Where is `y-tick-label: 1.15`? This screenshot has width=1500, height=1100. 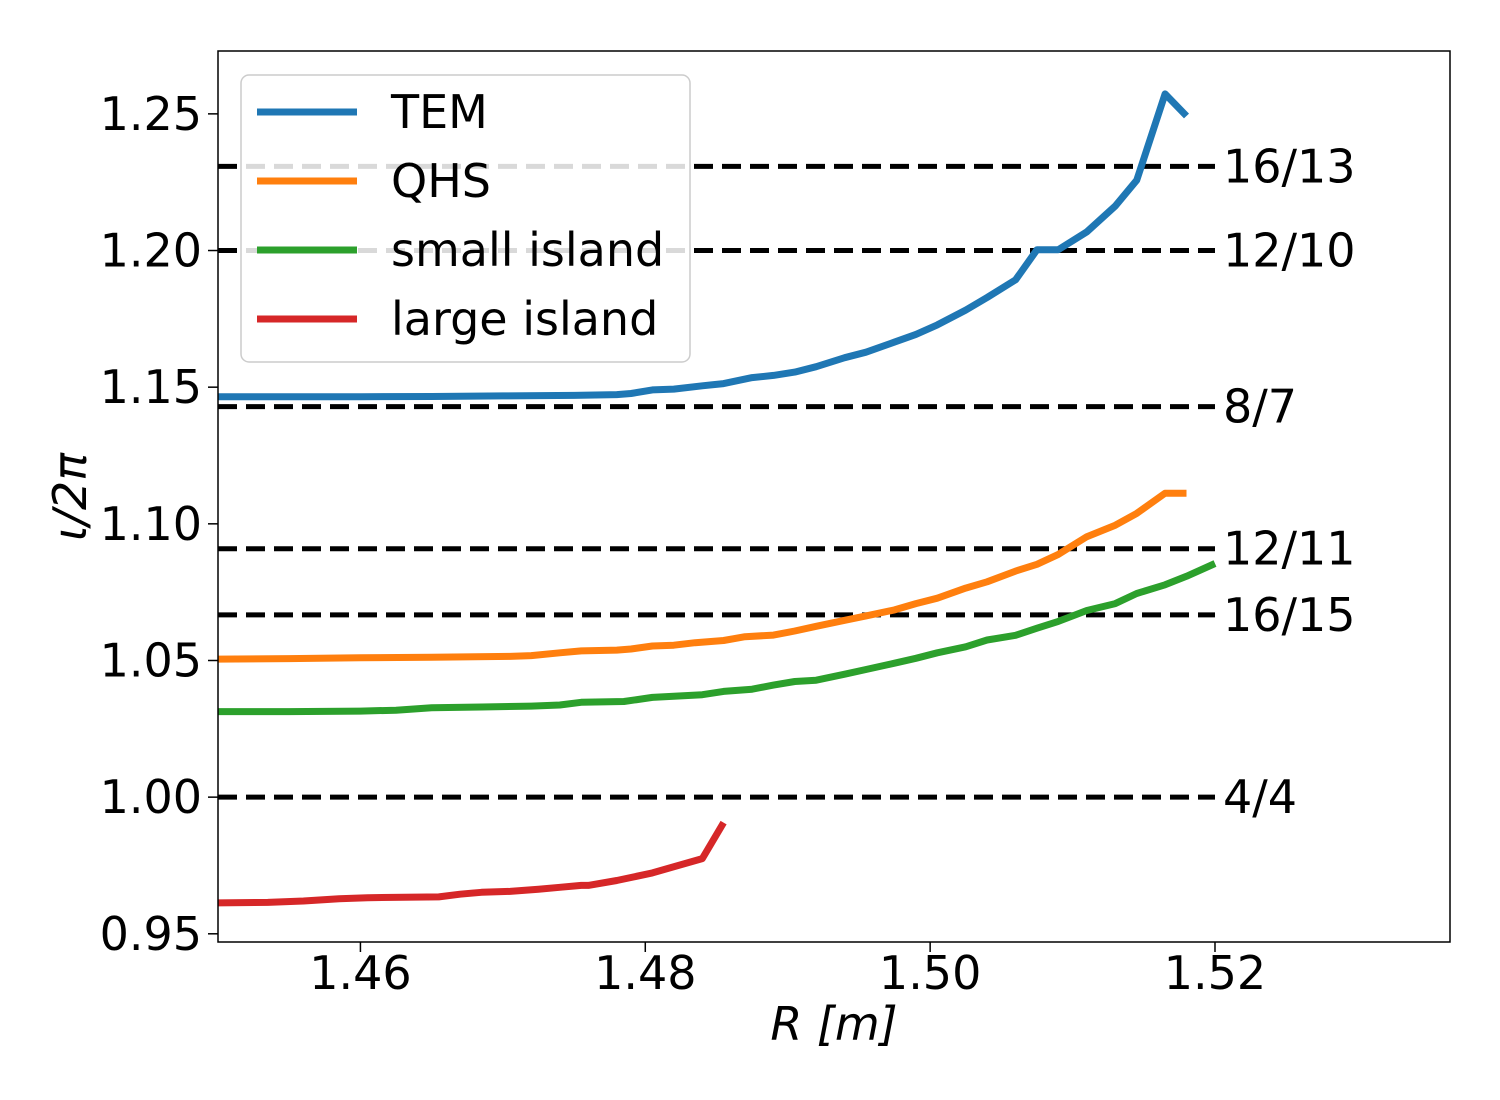
y-tick-label: 1.15 is located at coordinates (151, 387).